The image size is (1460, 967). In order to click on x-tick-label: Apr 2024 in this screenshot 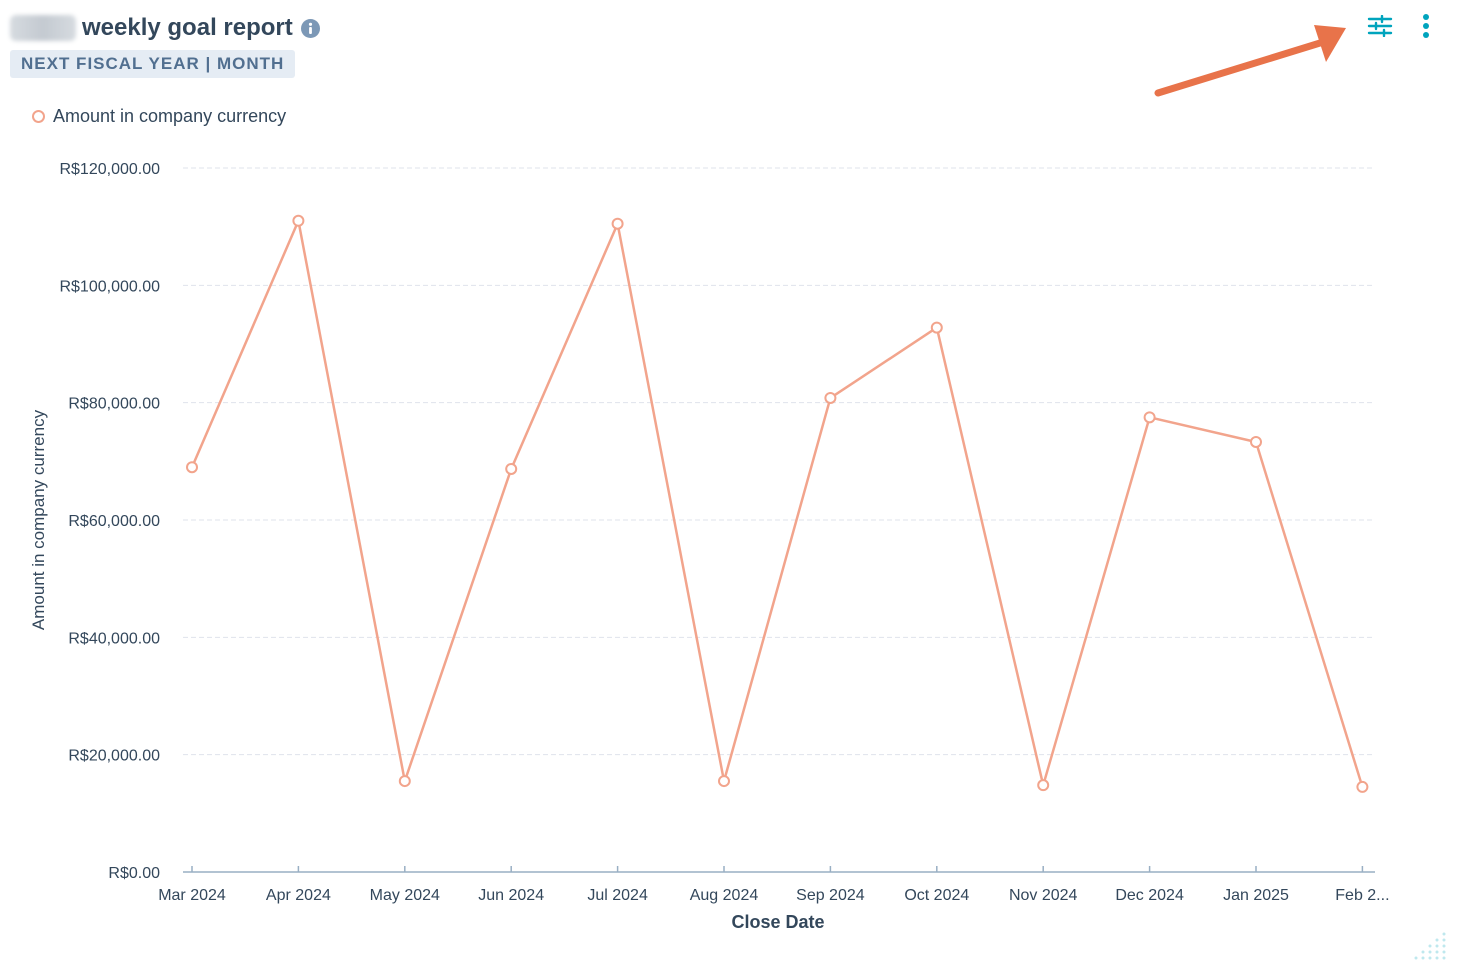, I will do `click(298, 895)`.